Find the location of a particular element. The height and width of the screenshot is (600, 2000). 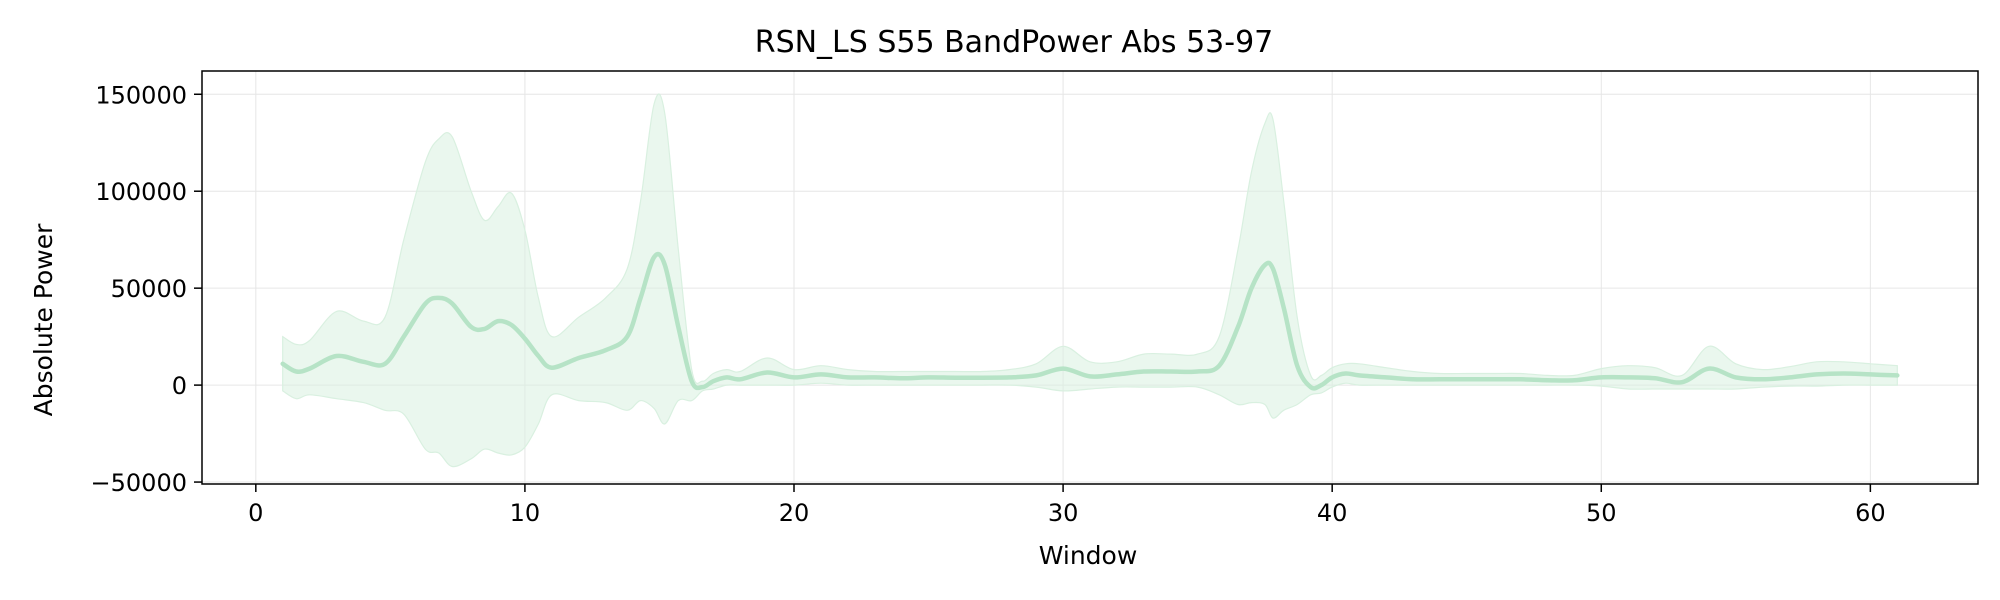

y-tick-label: 50000 is located at coordinates (149, 289).